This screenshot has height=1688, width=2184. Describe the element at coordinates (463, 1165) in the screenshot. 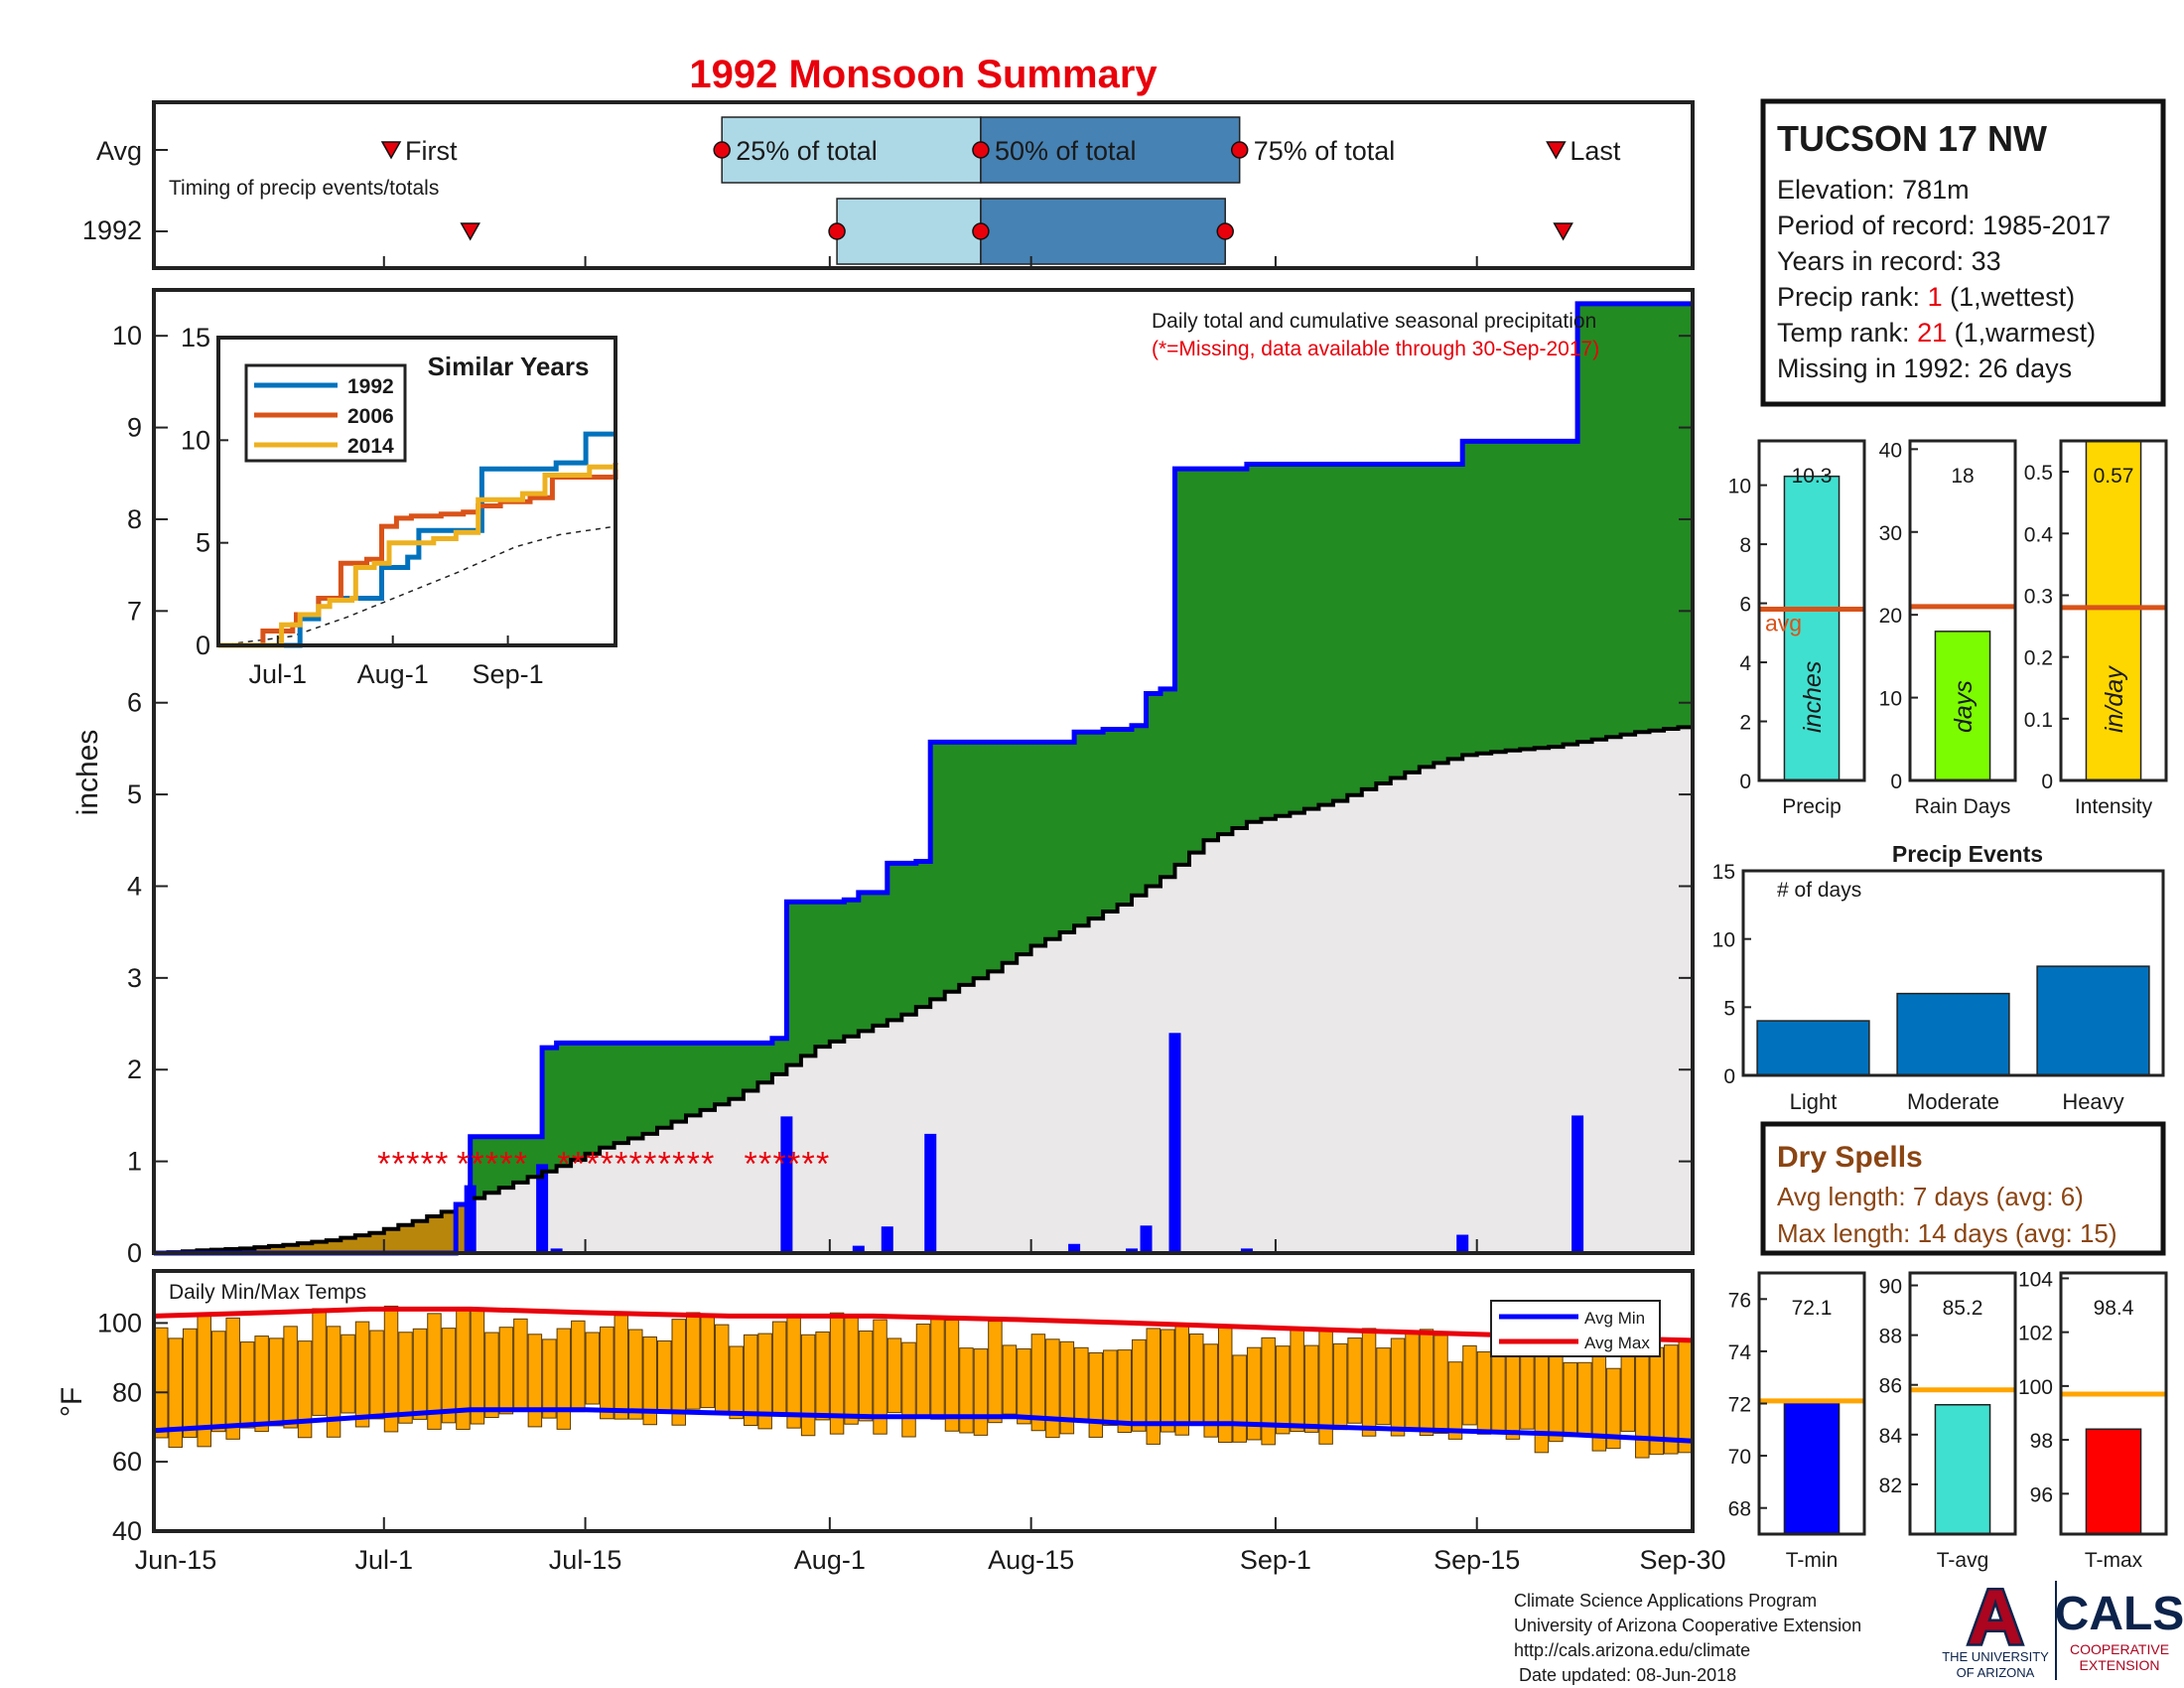

I see `missing-marker-5: *` at that location.